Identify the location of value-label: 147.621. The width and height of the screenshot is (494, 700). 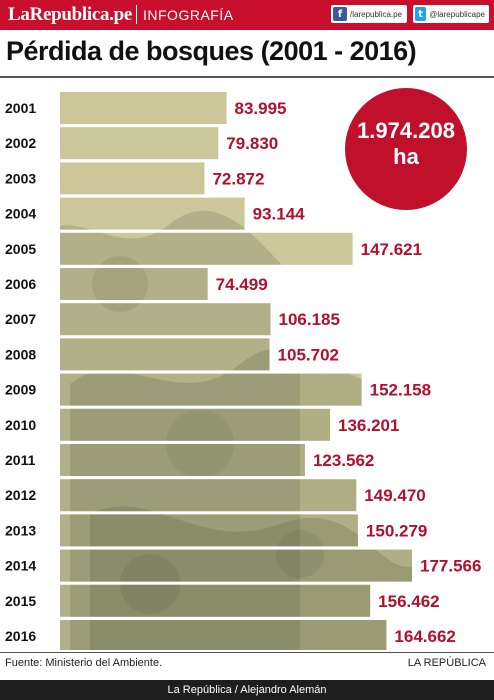
(391, 249).